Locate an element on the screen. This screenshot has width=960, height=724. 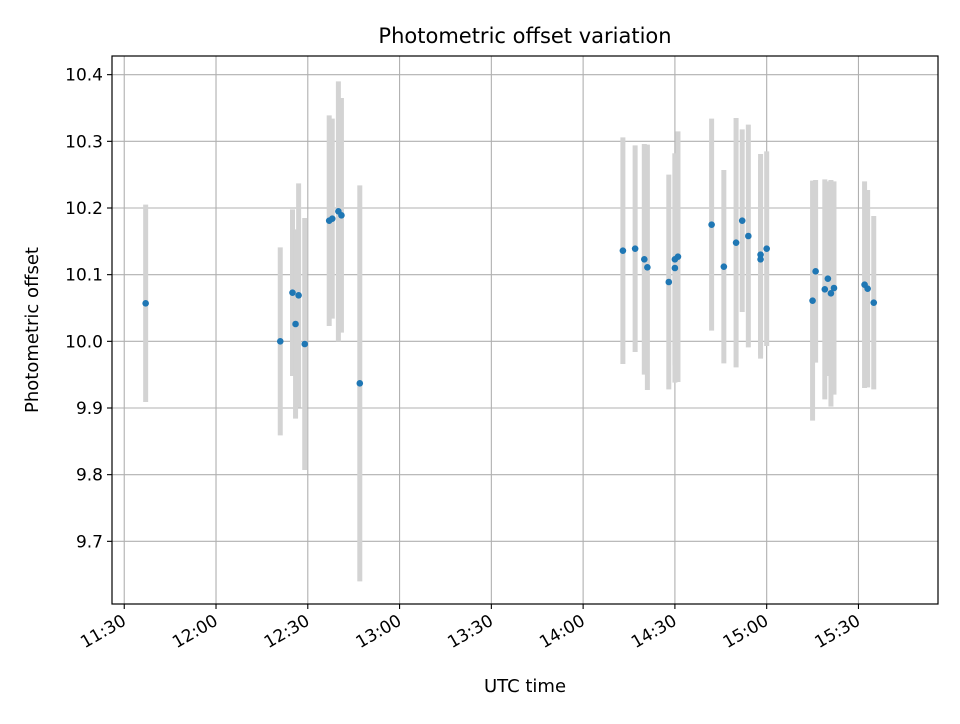
y-tick-label: 10.3 is located at coordinates (84, 142).